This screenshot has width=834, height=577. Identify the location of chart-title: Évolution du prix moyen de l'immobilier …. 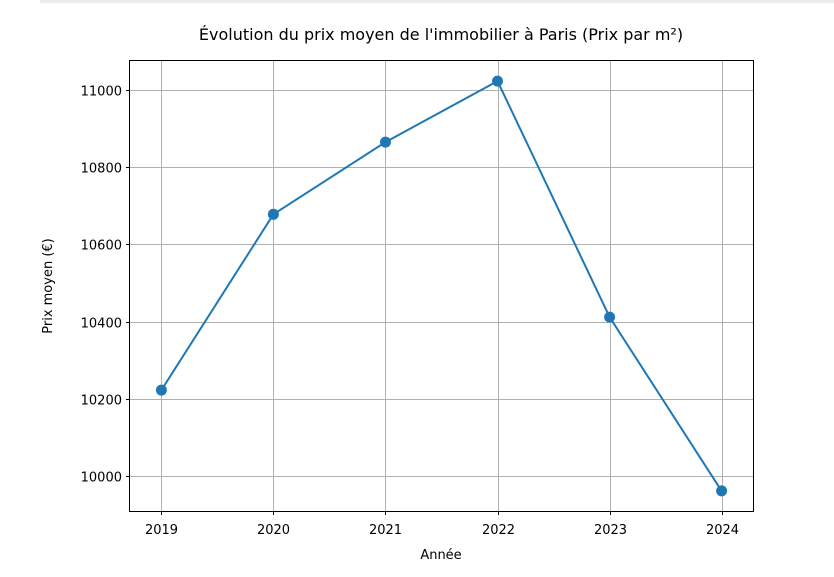
(441, 34).